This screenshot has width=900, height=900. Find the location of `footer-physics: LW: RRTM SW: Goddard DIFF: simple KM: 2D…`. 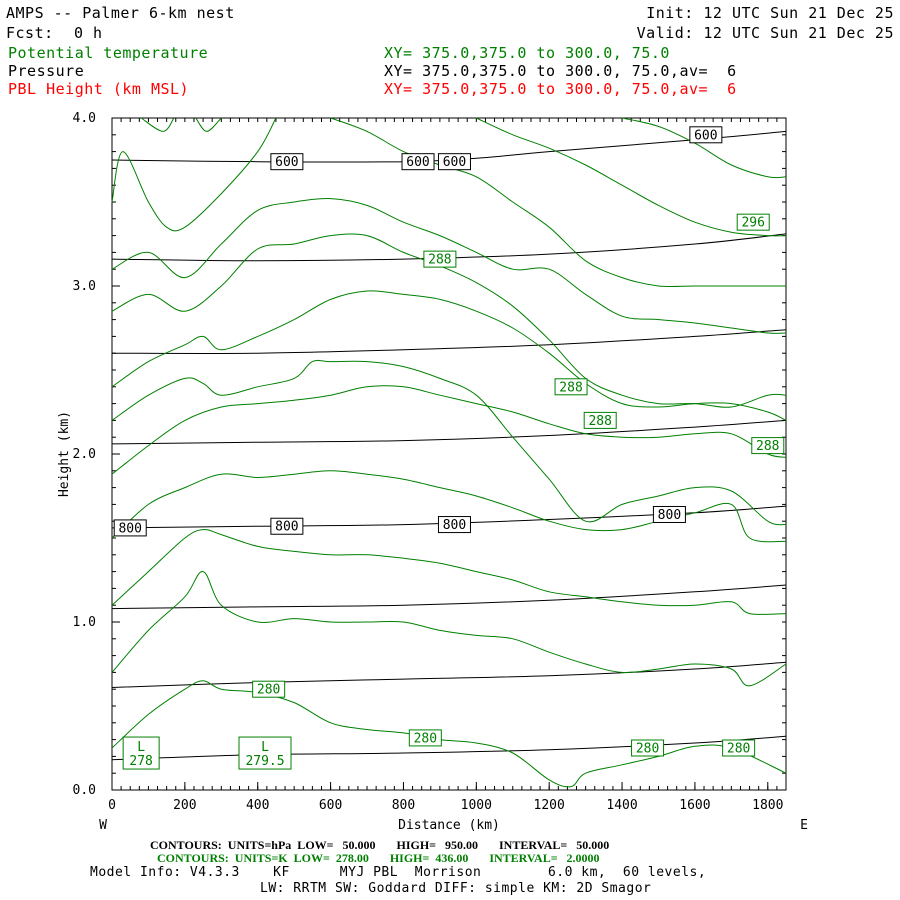

footer-physics: LW: RRTM SW: Goddard DIFF: simple KM: 2D… is located at coordinates (456, 888).